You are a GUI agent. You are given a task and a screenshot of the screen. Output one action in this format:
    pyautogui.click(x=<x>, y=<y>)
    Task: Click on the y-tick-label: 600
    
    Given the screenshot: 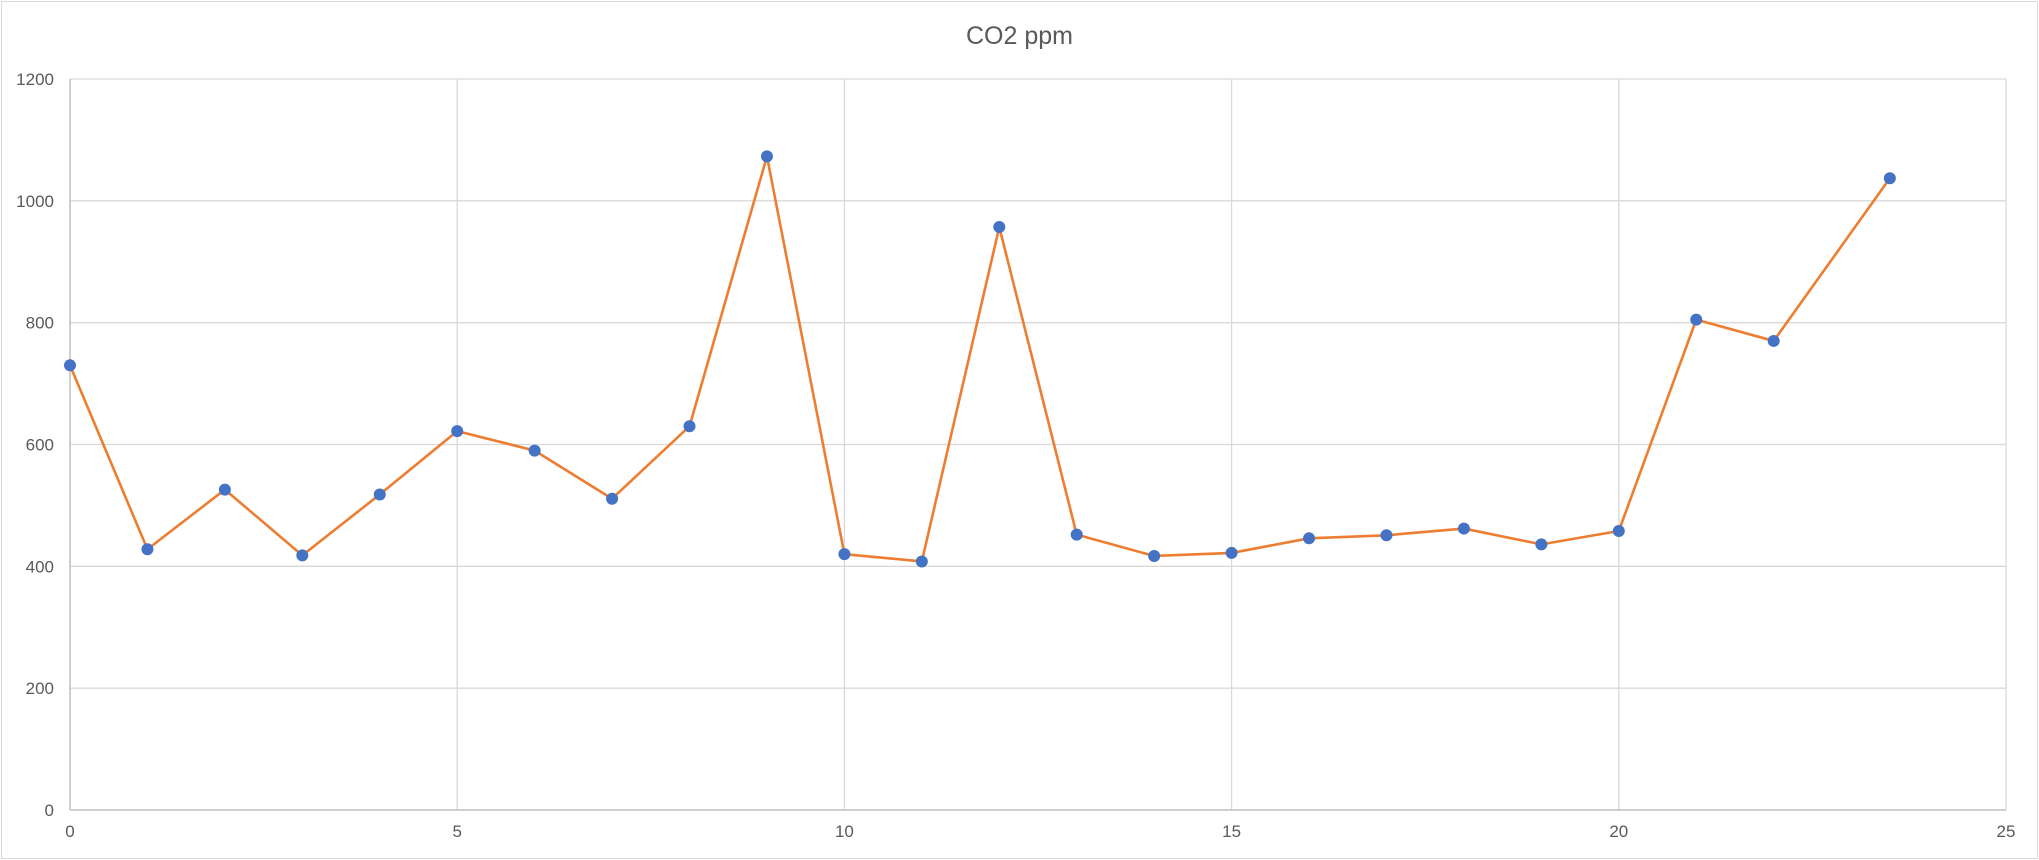 What is the action you would take?
    pyautogui.click(x=40, y=445)
    